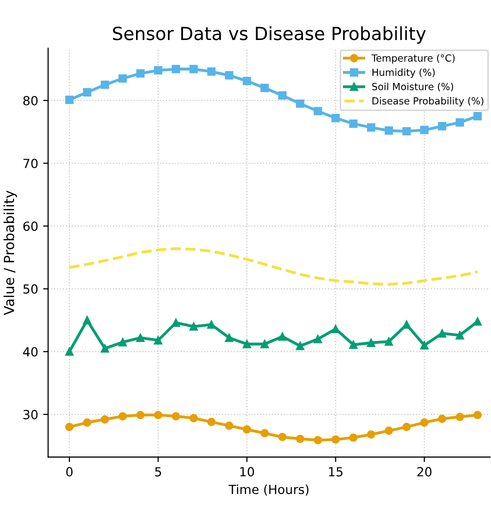  What do you see at coordinates (273, 266) in the screenshot?
I see `line-series` at bounding box center [273, 266].